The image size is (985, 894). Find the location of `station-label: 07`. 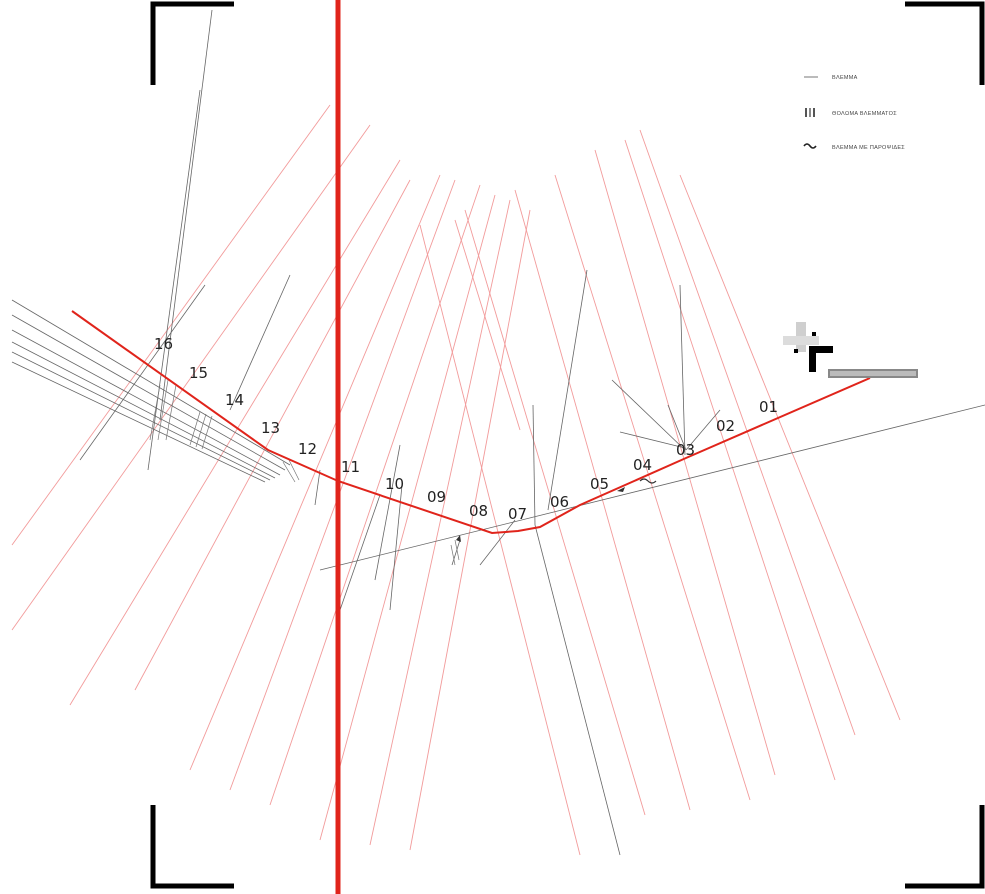

station-label: 07 is located at coordinates (517, 514).